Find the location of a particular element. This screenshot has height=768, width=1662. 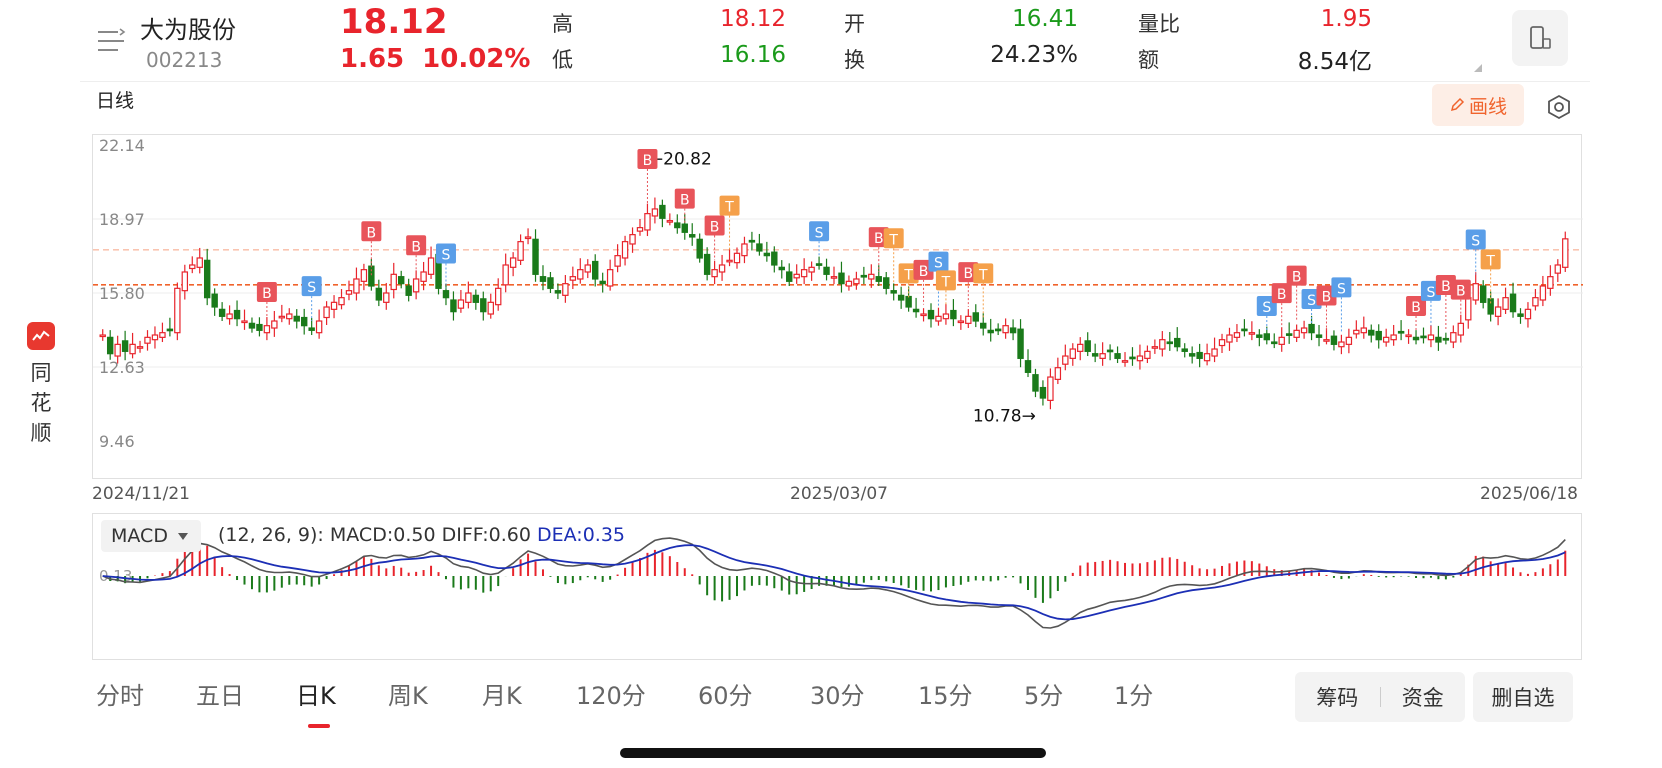

chips-button: 筹码 is located at coordinates (1337, 698).